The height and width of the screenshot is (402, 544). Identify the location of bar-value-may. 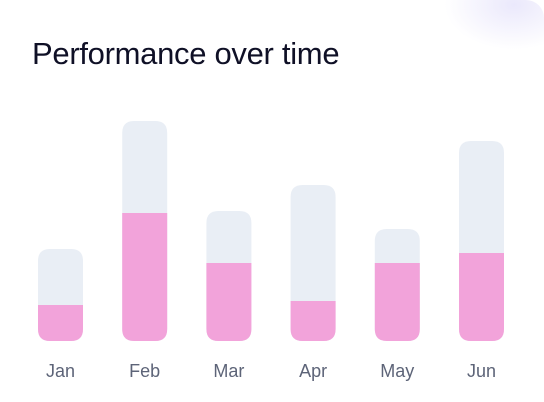
(397, 302).